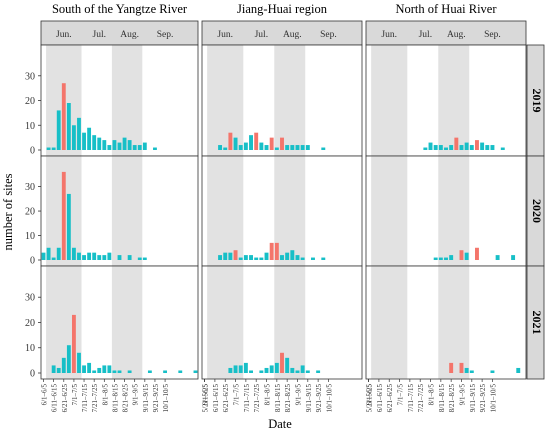 Image resolution: width=550 pixels, height=439 pixels. What do you see at coordinates (156, 398) in the screenshot?
I see `x-tick-label: 9/21–9/25` at bounding box center [156, 398].